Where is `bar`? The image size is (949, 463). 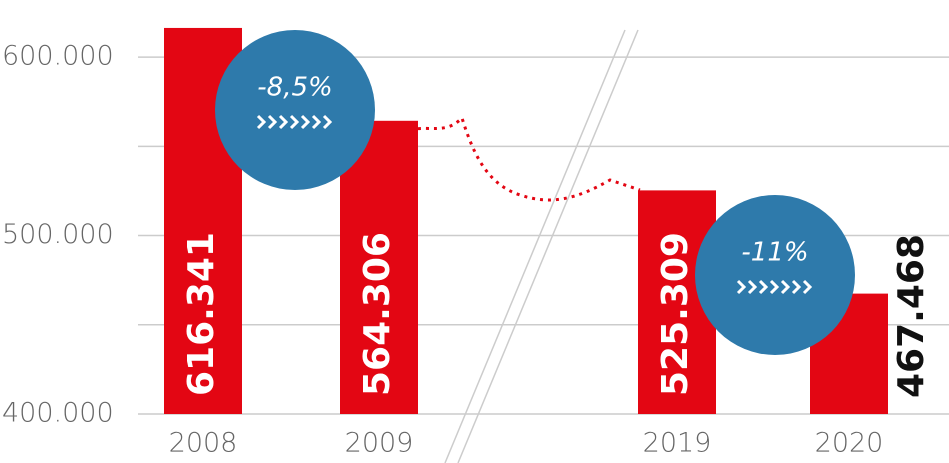 bar is located at coordinates (379, 267).